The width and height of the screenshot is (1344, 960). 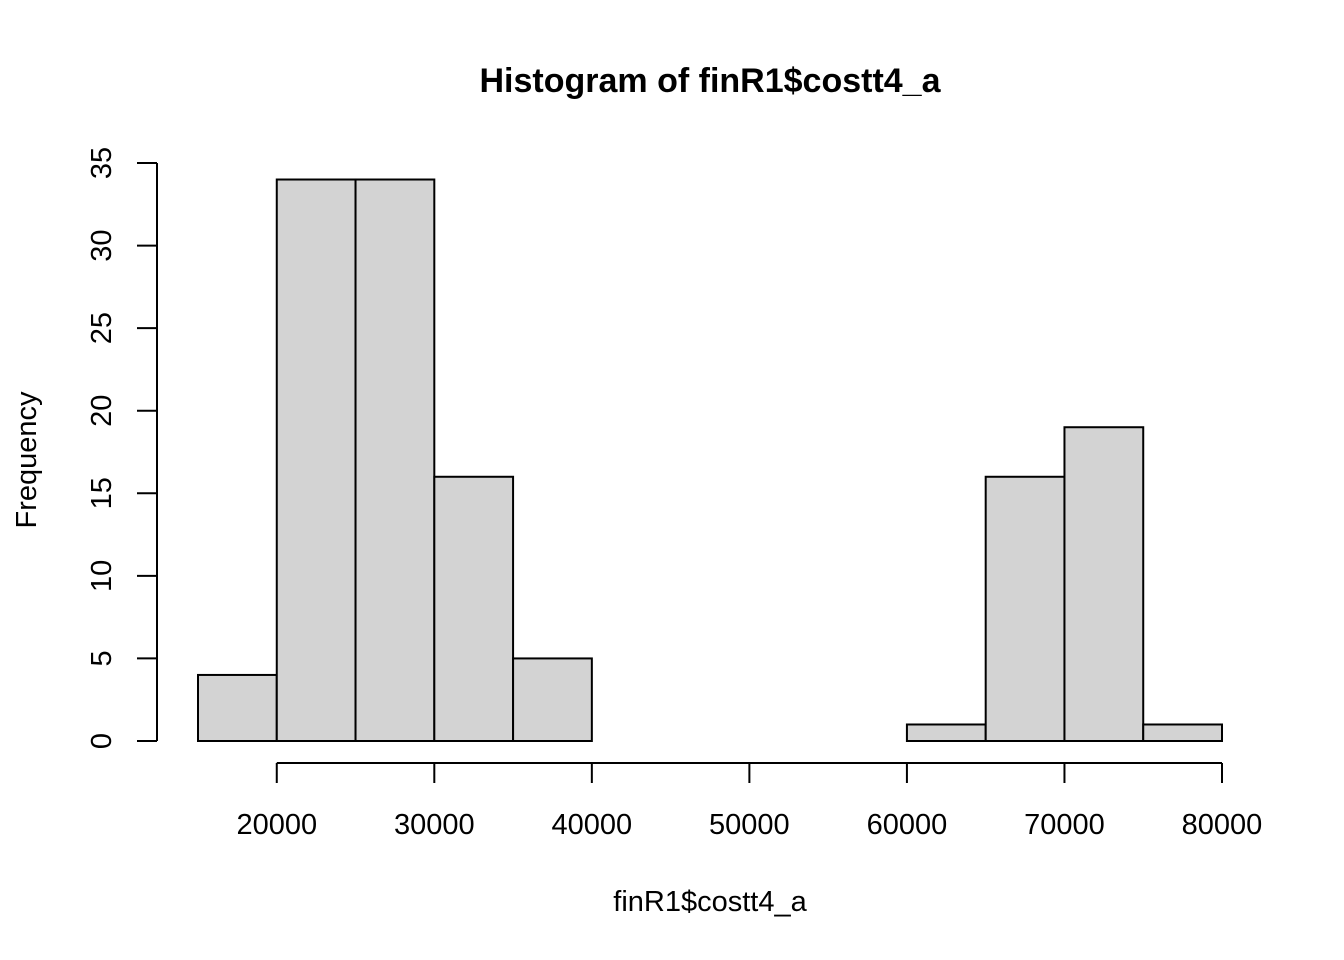 I want to click on x-tick-label: 30000, so click(x=434, y=825).